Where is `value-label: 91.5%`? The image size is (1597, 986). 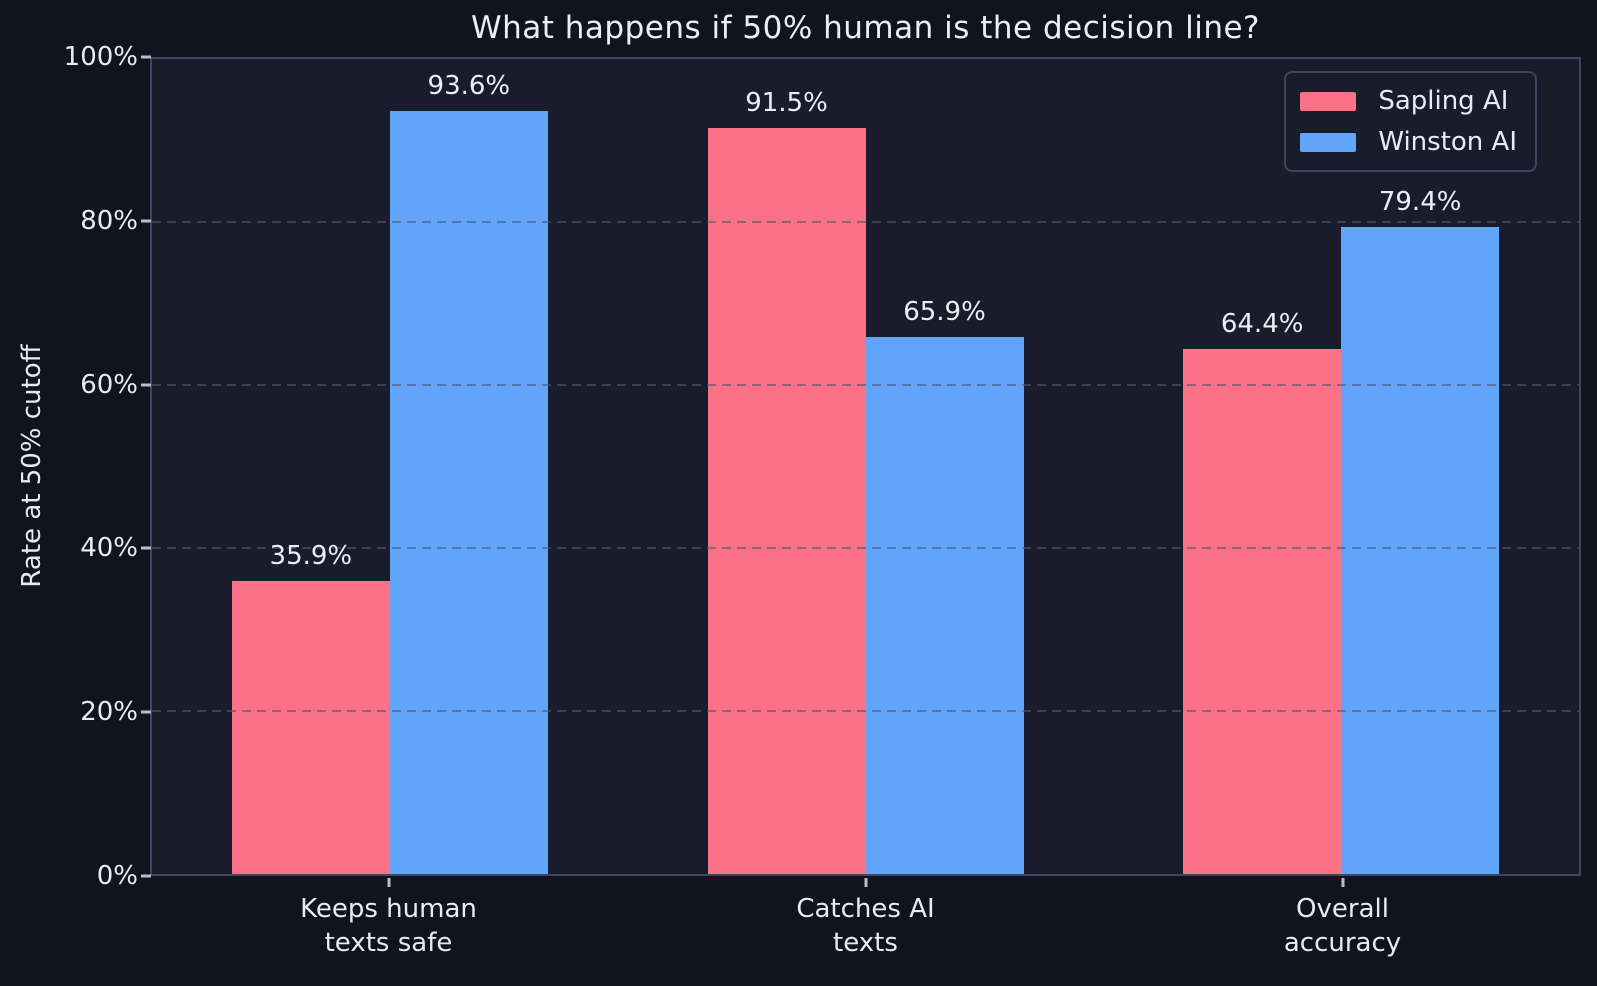 value-label: 91.5% is located at coordinates (786, 103).